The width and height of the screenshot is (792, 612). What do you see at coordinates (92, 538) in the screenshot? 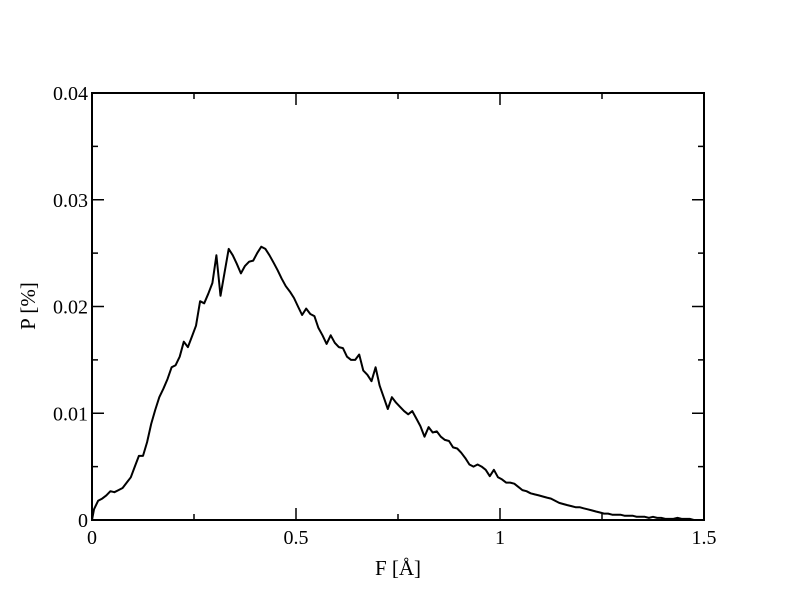
I see `x-tick-label: 0` at bounding box center [92, 538].